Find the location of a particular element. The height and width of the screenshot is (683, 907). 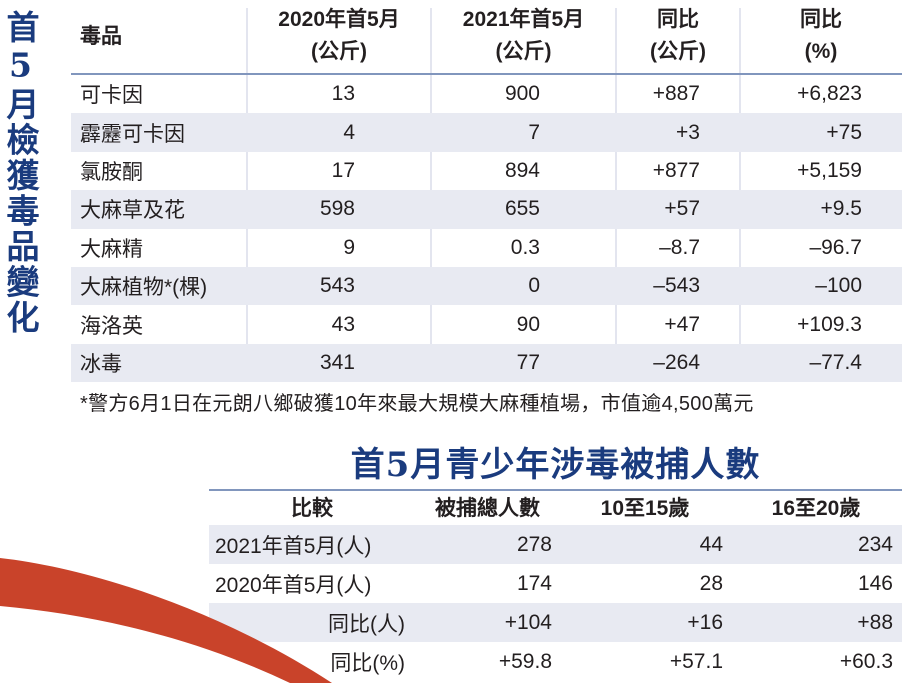

header-age-16-20: 16至20歲 is located at coordinates (816, 508).